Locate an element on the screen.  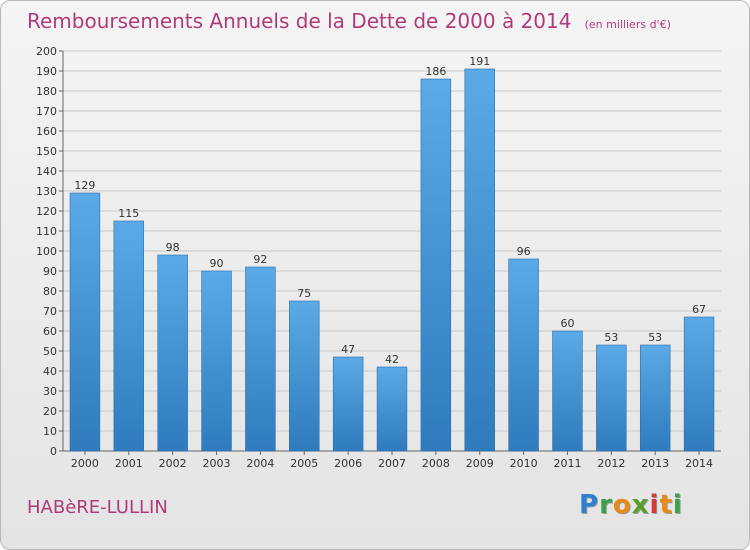
bar-2012 is located at coordinates (611, 398).